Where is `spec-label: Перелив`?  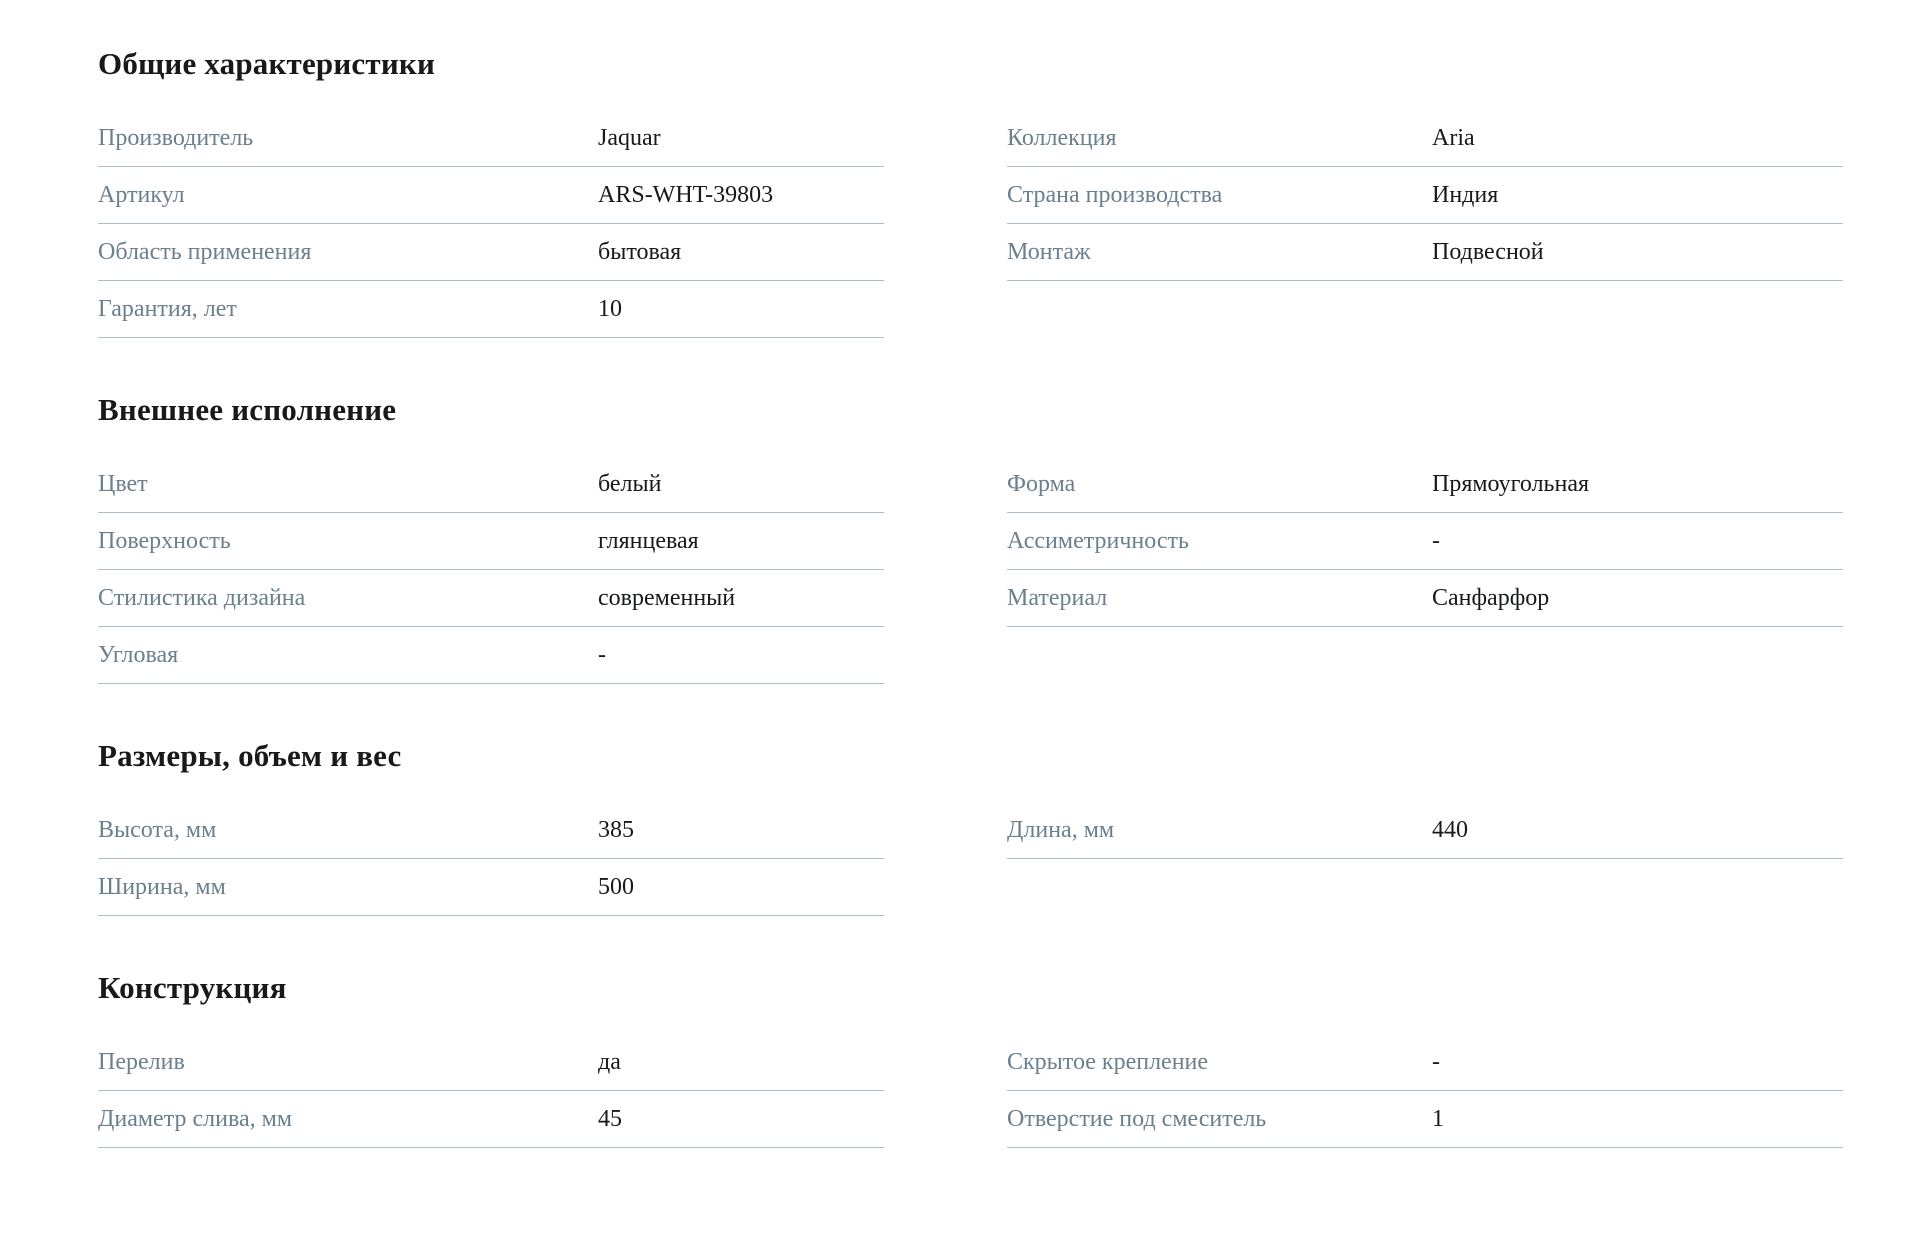
spec-label: Перелив is located at coordinates (141, 1061).